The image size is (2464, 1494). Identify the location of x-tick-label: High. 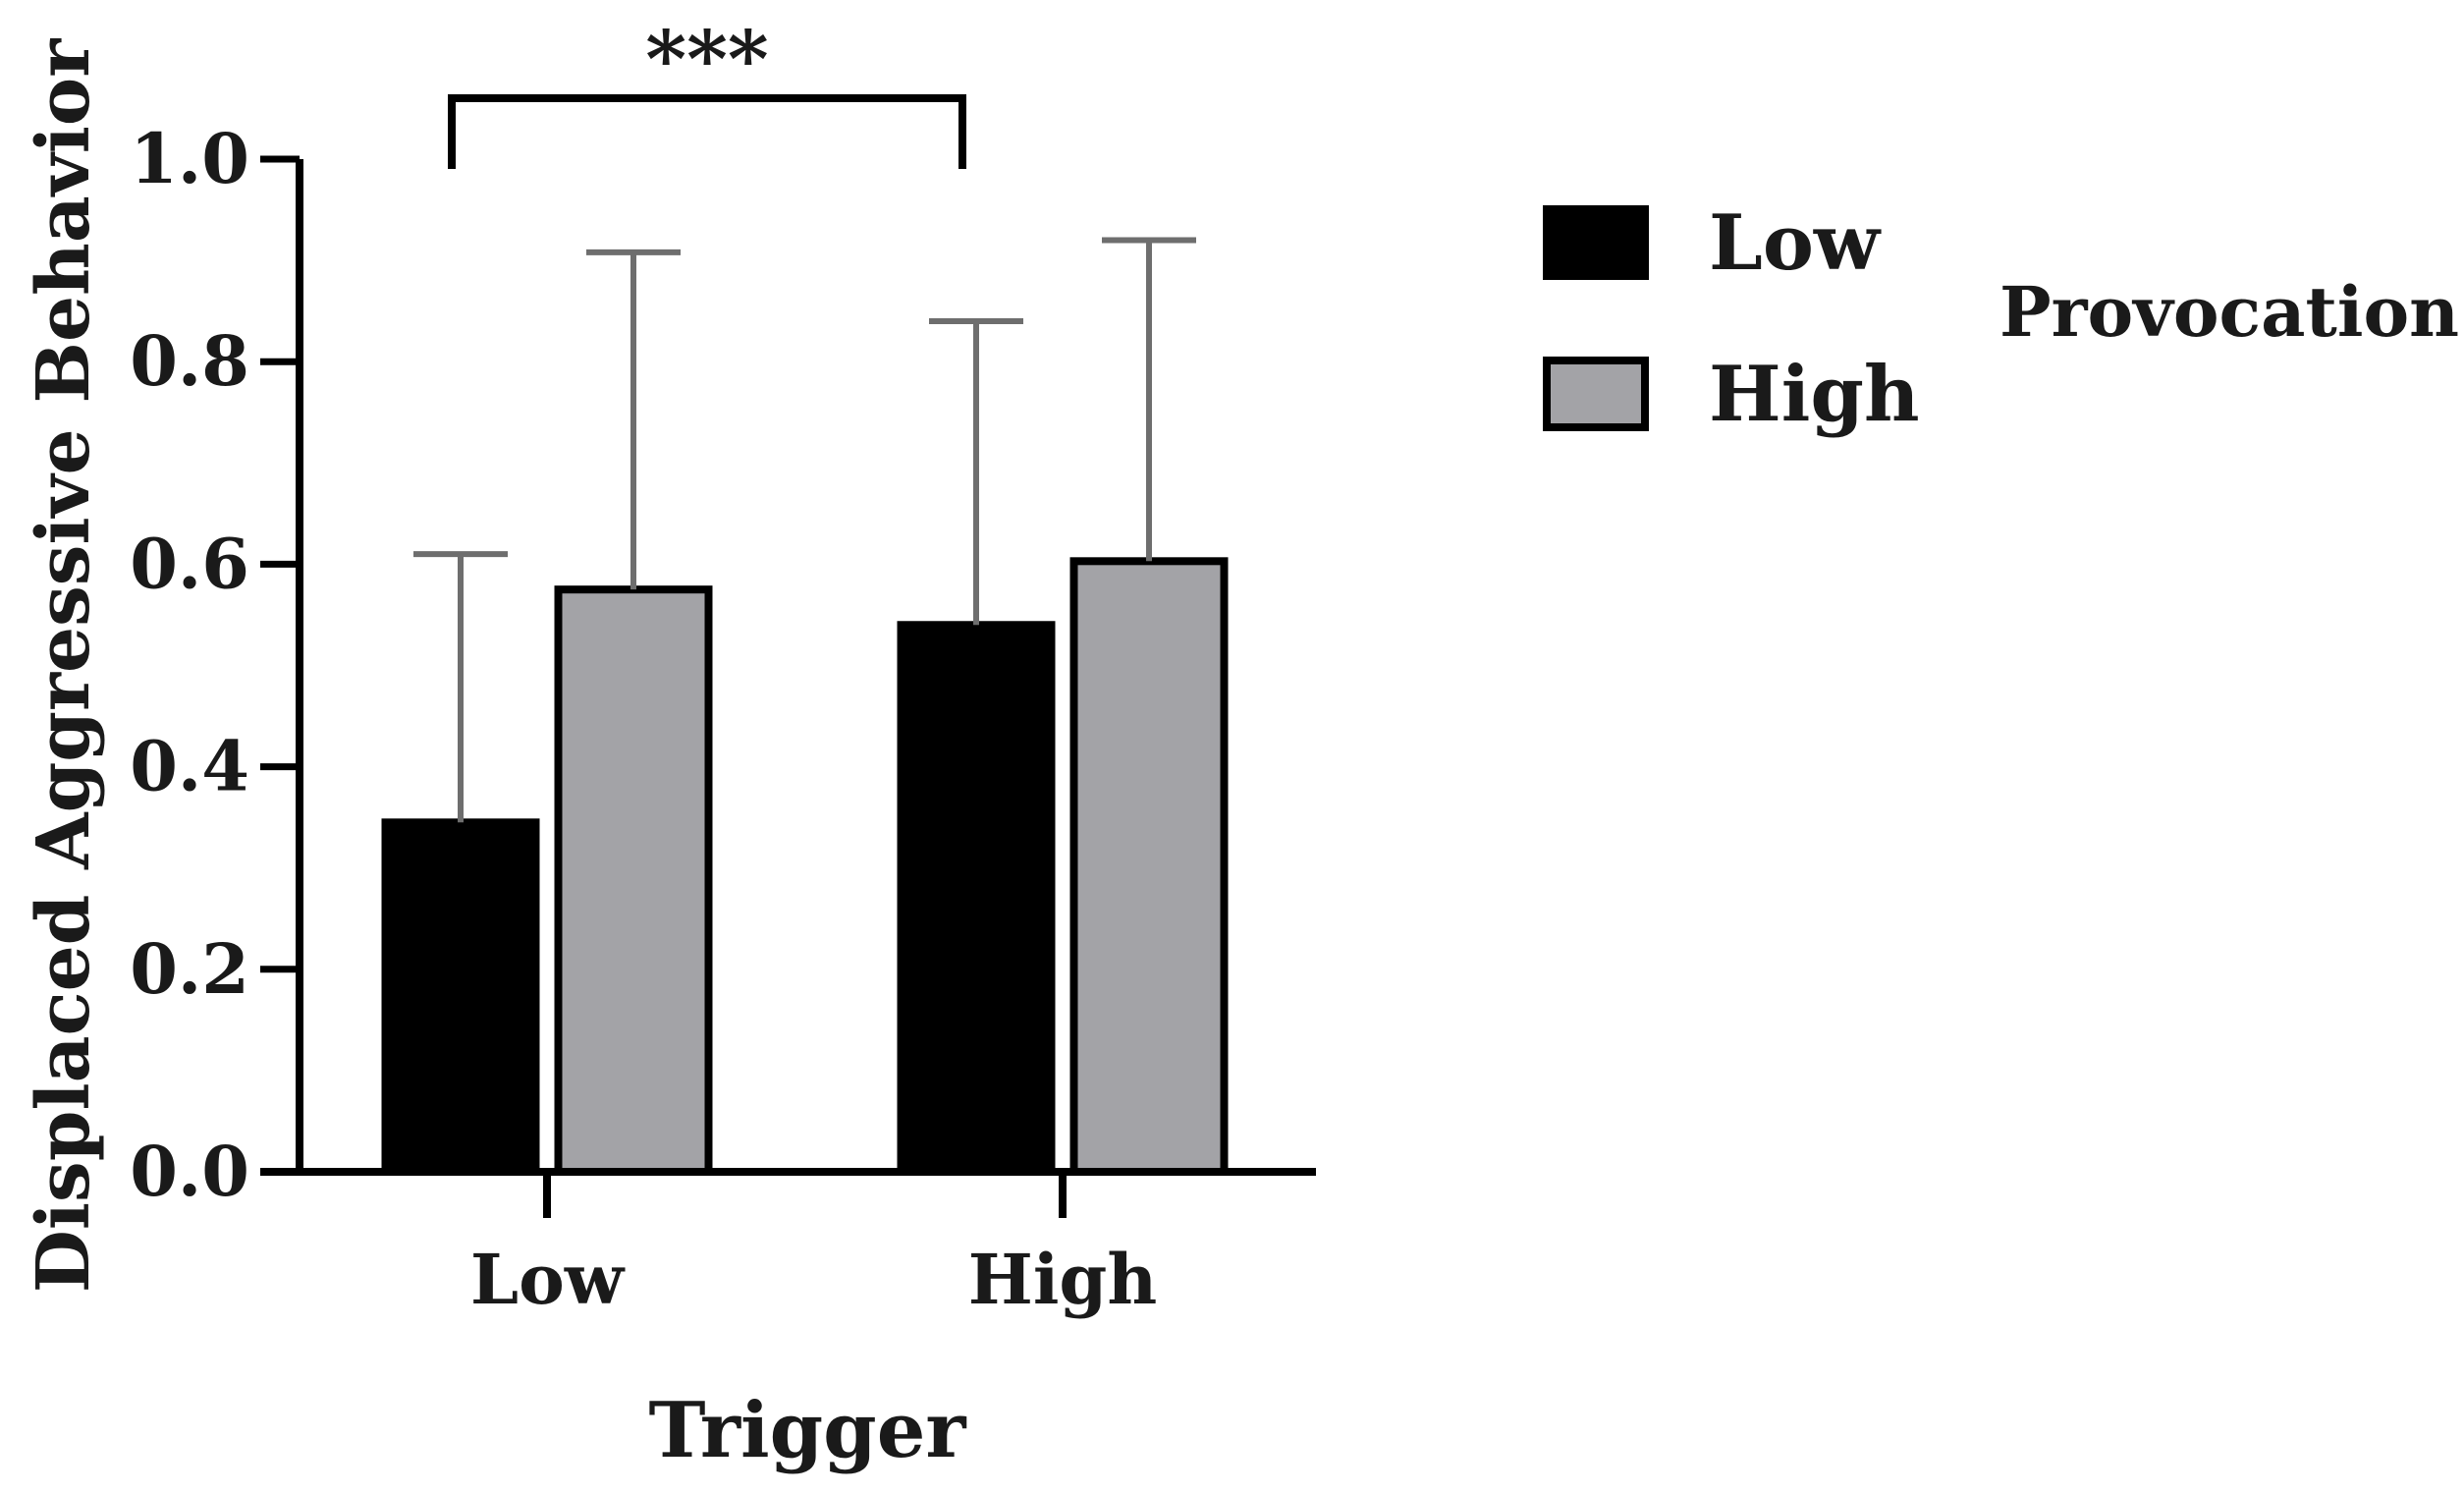
(1063, 1279).